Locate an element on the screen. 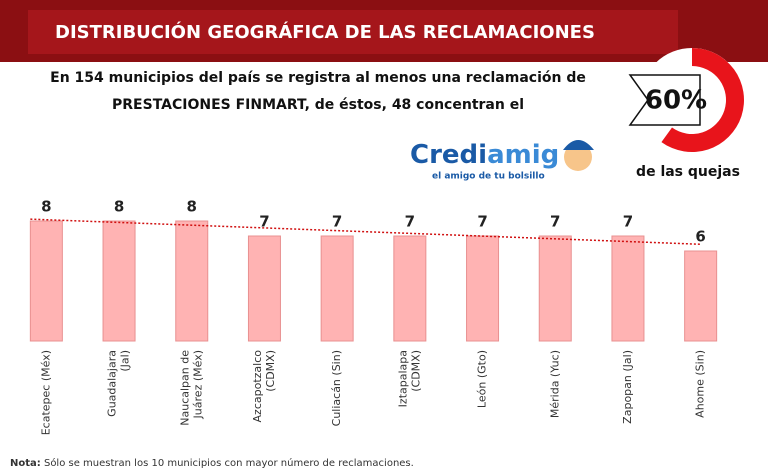  header-box is located at coordinates (353, 32).